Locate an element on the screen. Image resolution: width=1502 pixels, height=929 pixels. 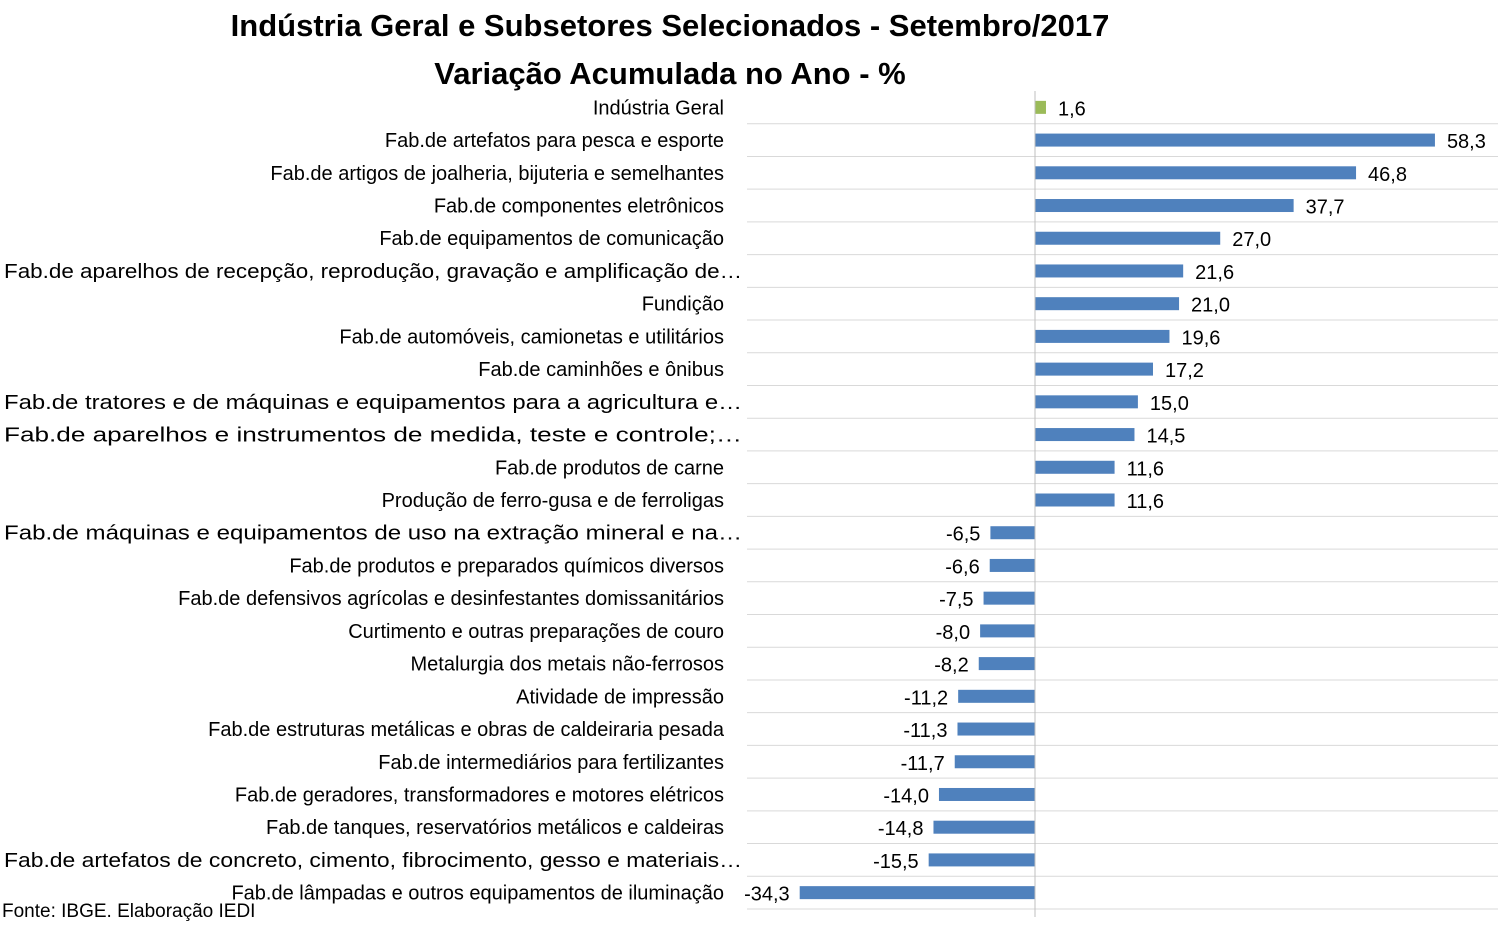
category-label: Fab.de equipamentos de comunicação is located at coordinates (551, 239).